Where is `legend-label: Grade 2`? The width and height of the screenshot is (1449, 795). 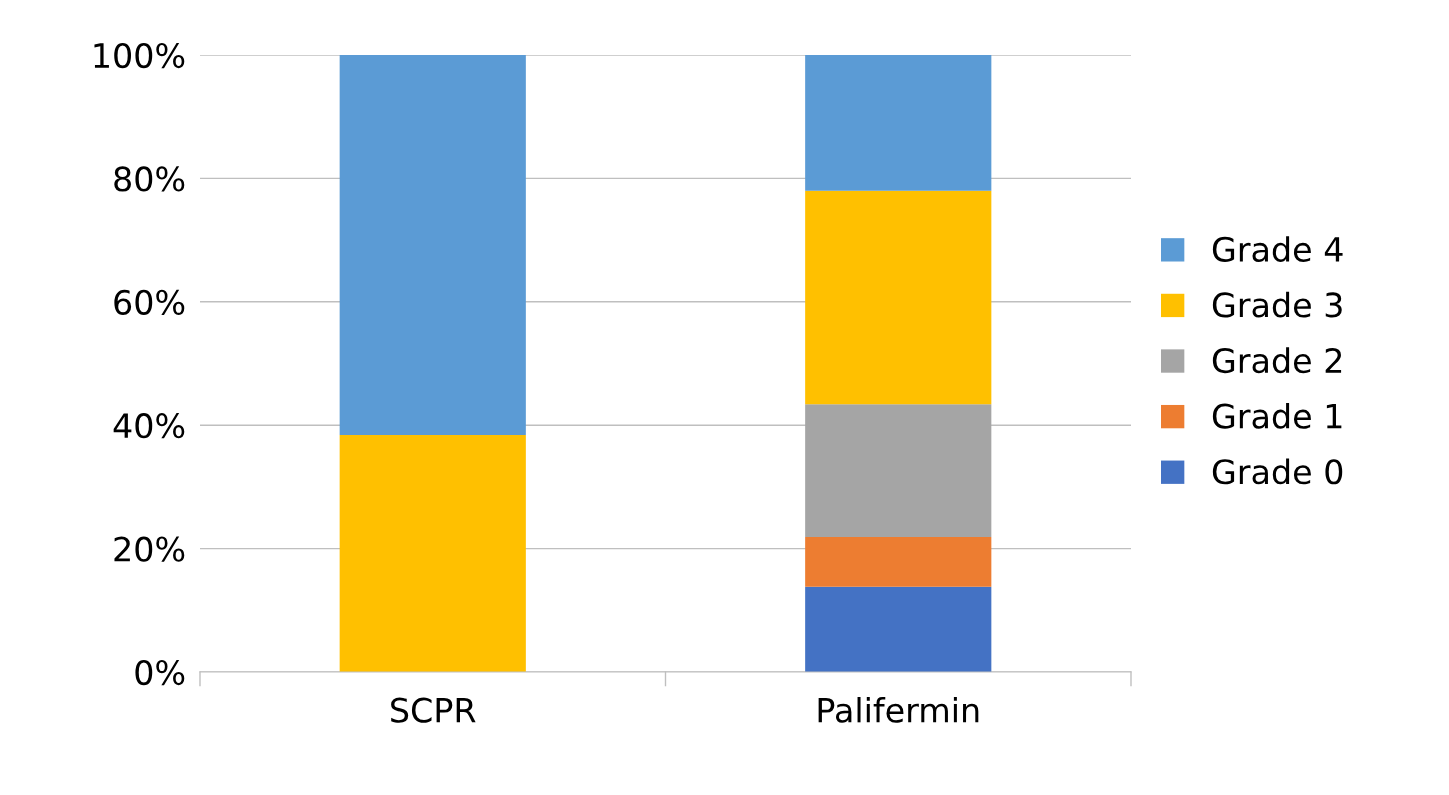 legend-label: Grade 2 is located at coordinates (1277, 360).